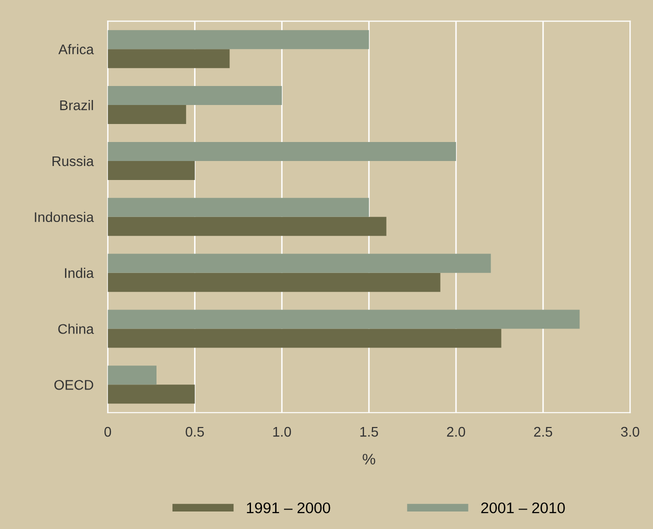  I want to click on x-tick-label: 2.5, so click(543, 431).